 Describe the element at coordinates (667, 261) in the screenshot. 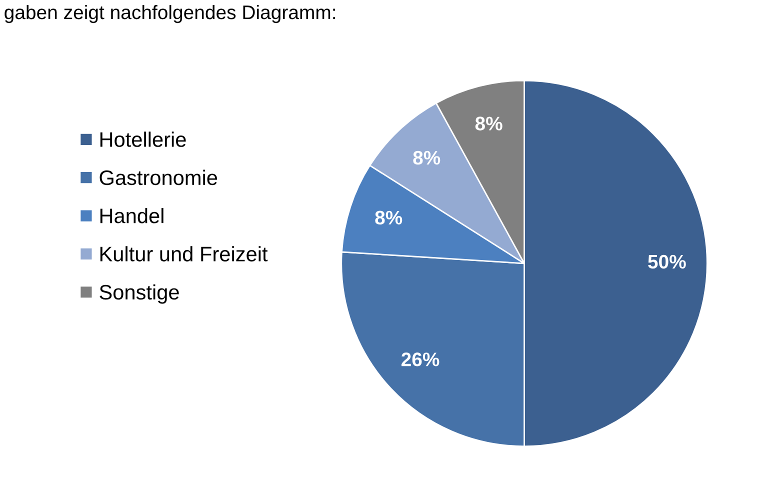

I see `data-label: 50%` at that location.